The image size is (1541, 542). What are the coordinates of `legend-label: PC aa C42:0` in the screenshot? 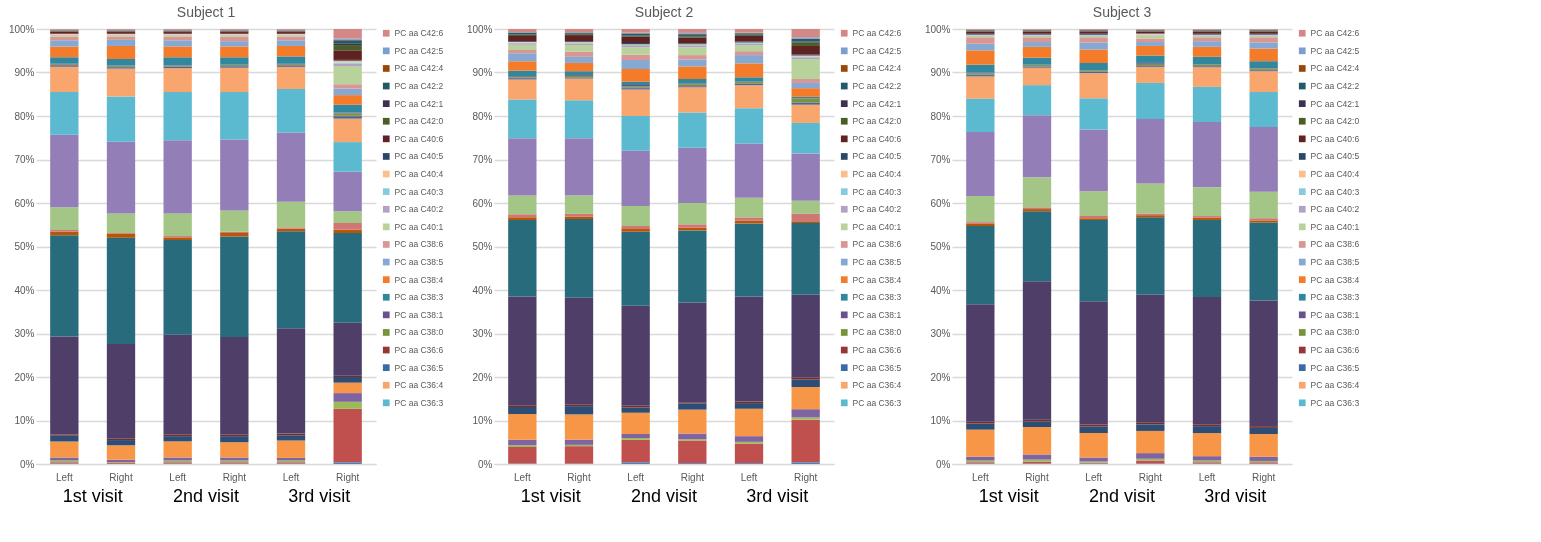 It's located at (419, 121).